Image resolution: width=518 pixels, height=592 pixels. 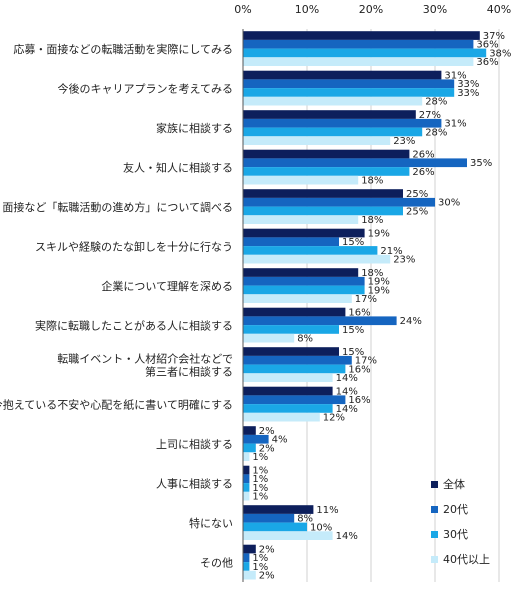 What do you see at coordinates (242, 9) in the screenshot?
I see `x-tick-label: 0%` at bounding box center [242, 9].